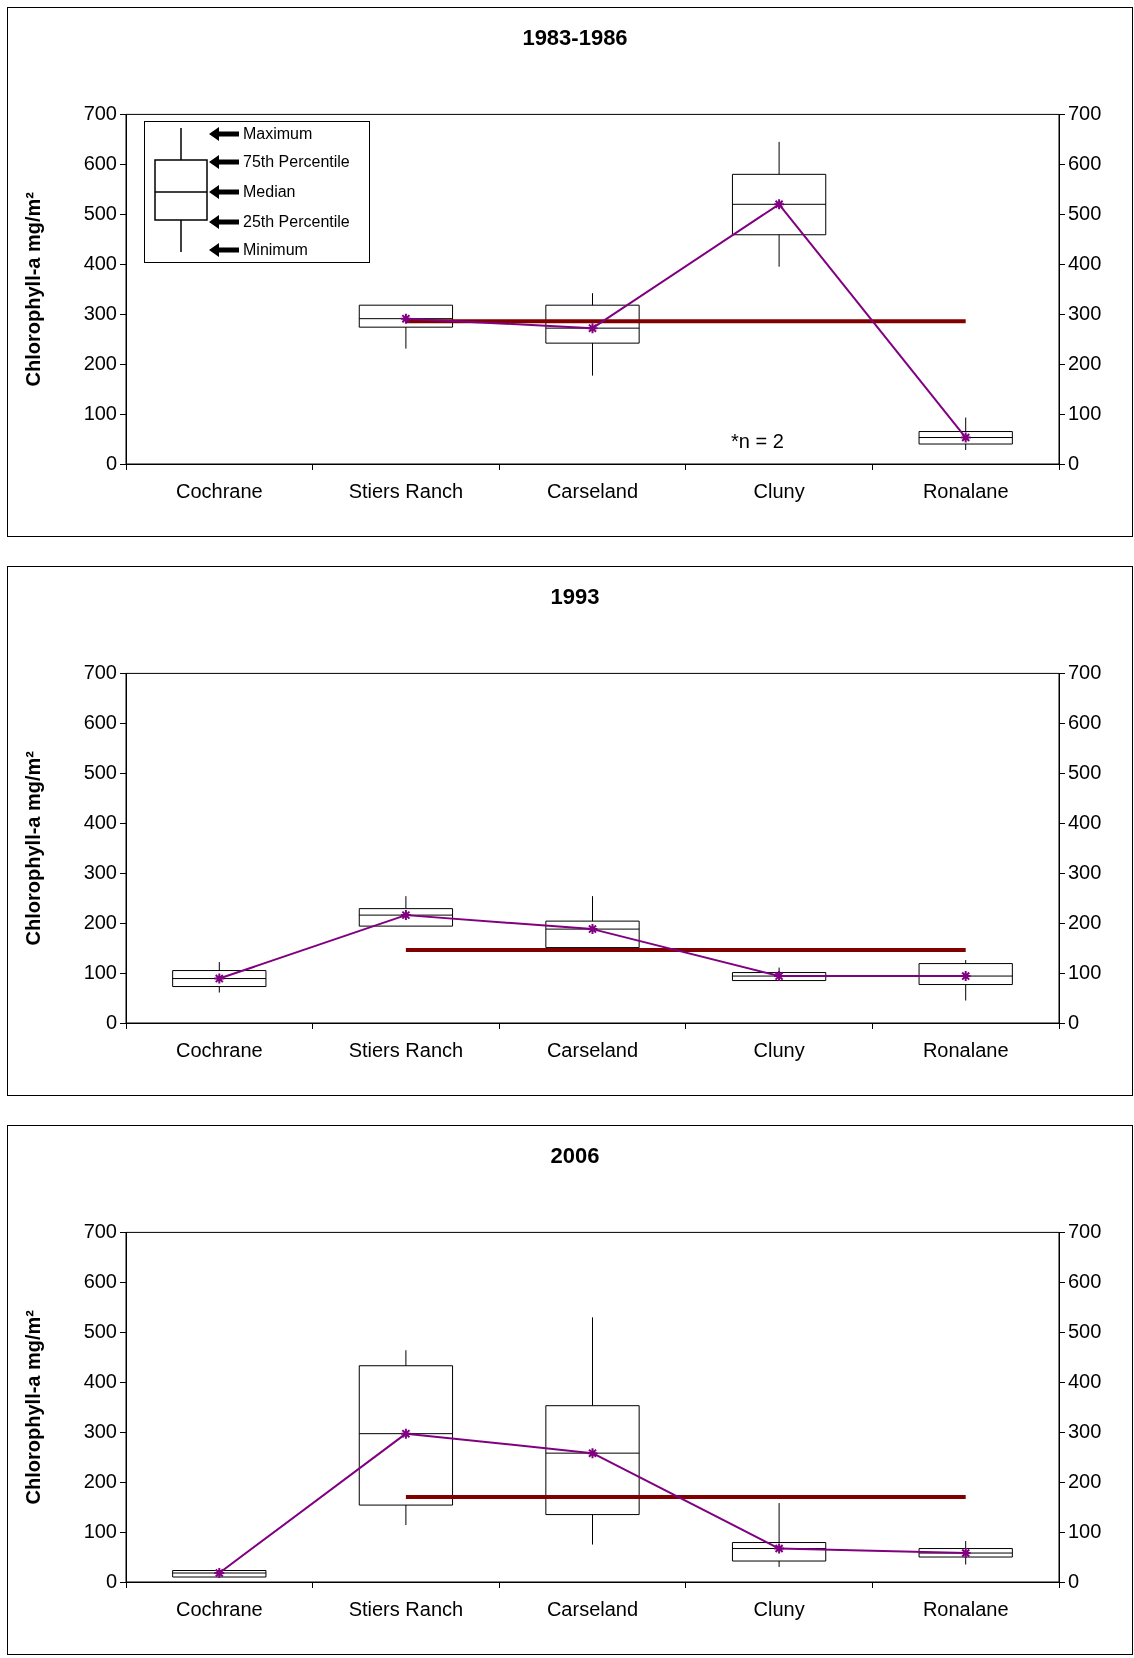 The width and height of the screenshot is (1134, 1658). Describe the element at coordinates (275, 250) in the screenshot. I see `annotation: Minimum` at that location.